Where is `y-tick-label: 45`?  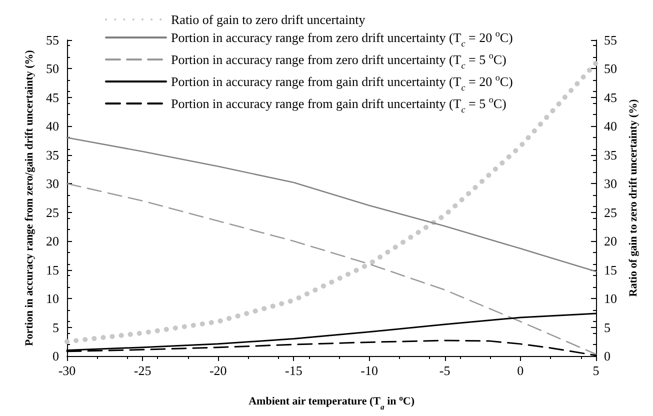 y-tick-label: 45 is located at coordinates (52, 97).